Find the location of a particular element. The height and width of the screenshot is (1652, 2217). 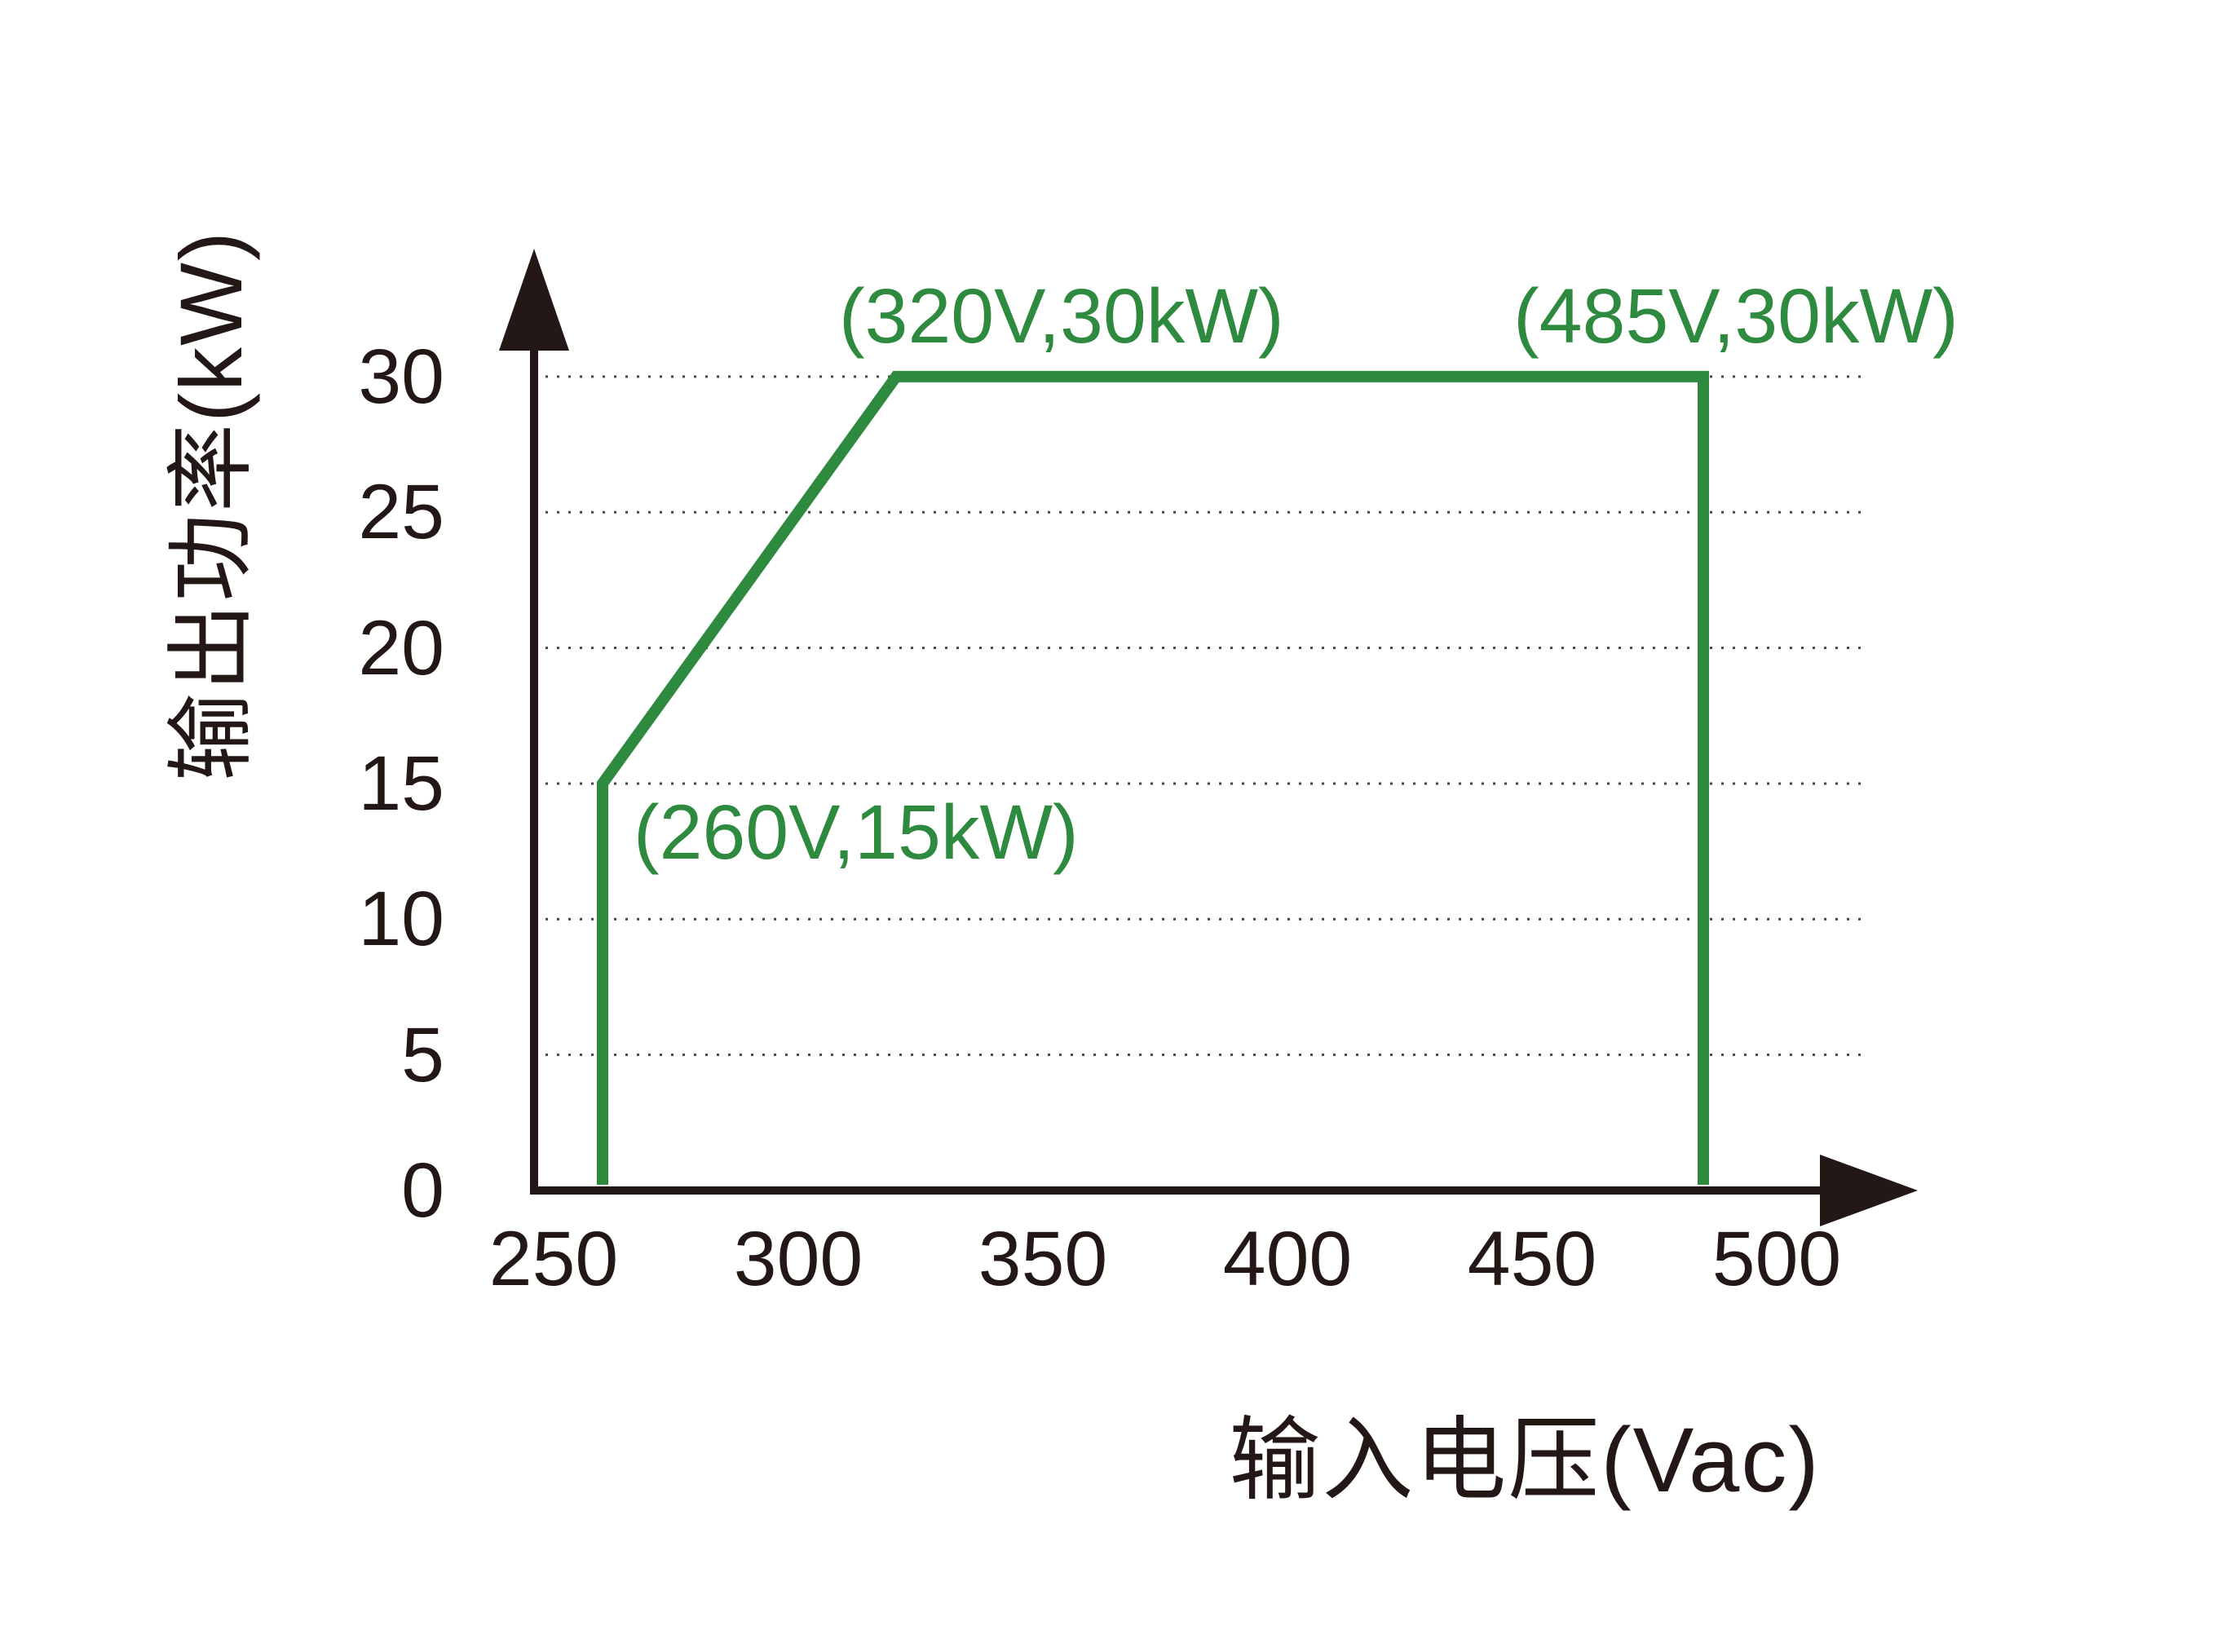

y-axis-title: 输出功率(kW) is located at coordinates (210, 506).